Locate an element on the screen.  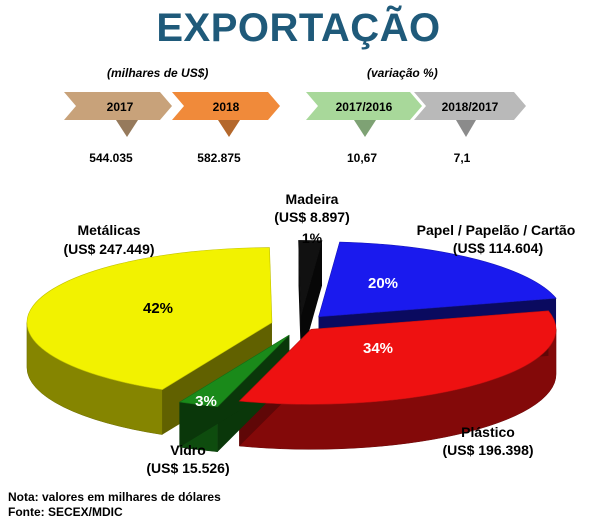
label-vidro-name: Vidro is located at coordinates (188, 450).